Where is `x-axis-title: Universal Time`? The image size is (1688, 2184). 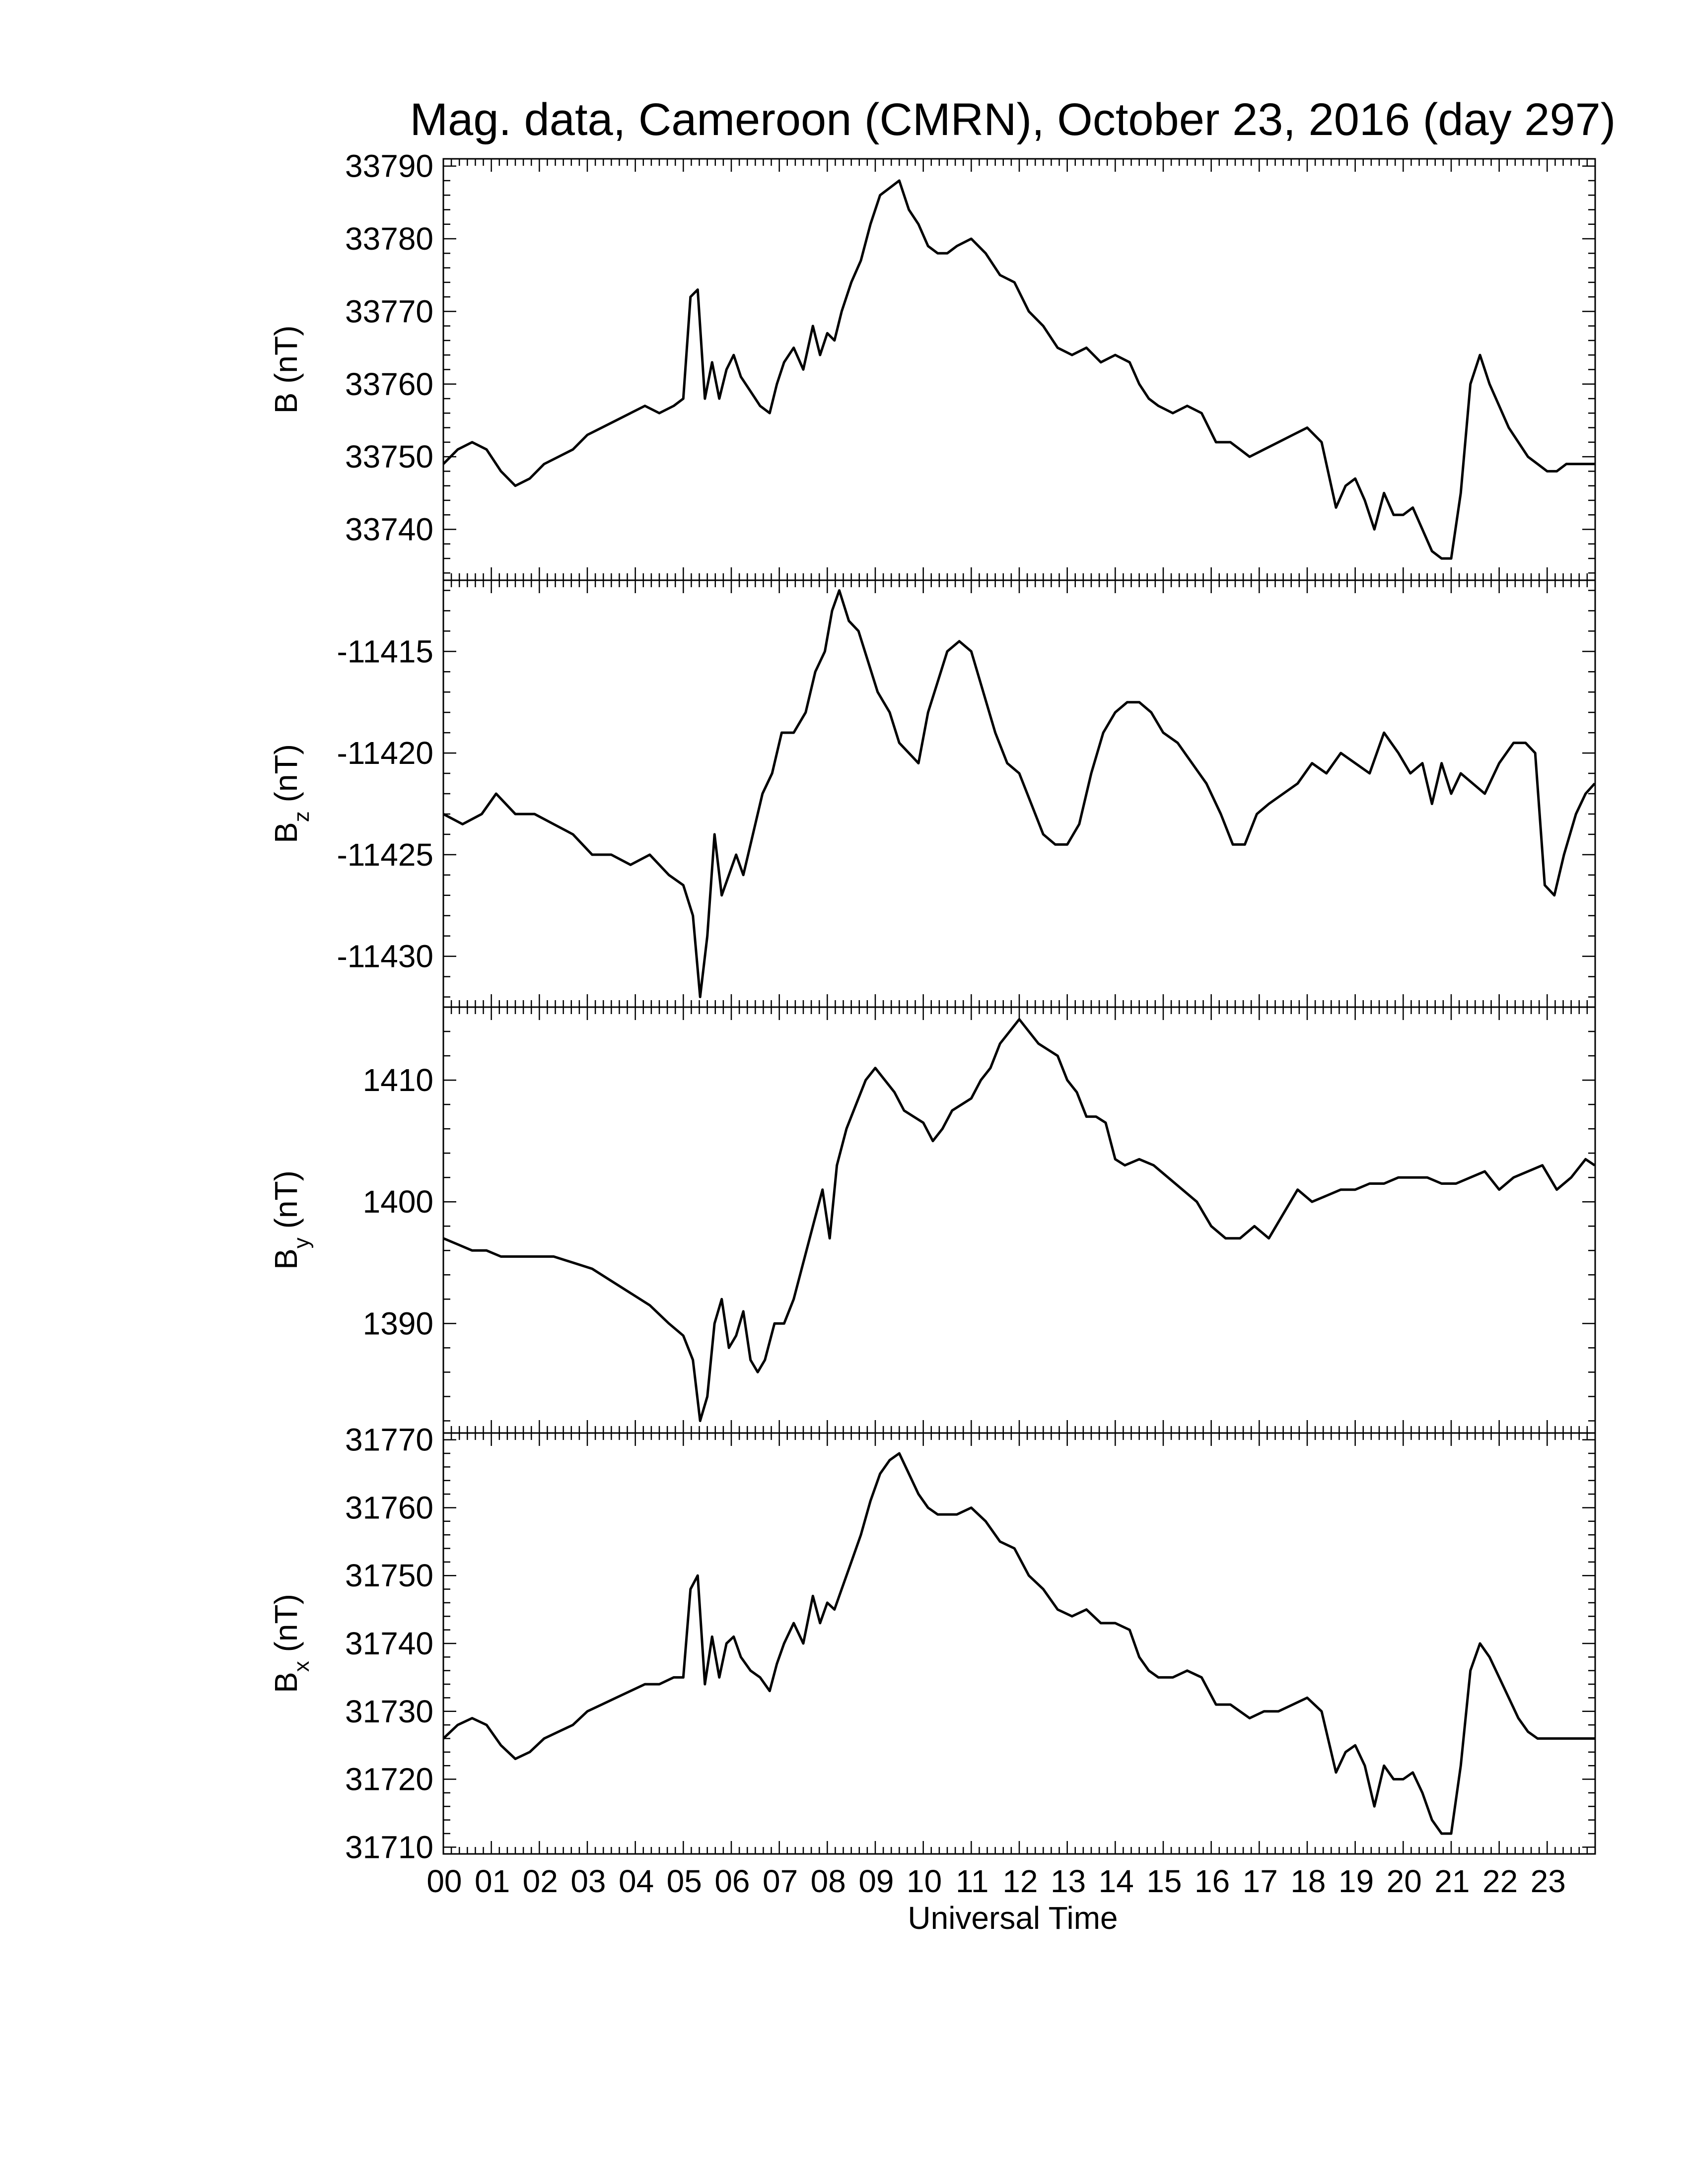 x-axis-title: Universal Time is located at coordinates (1013, 1918).